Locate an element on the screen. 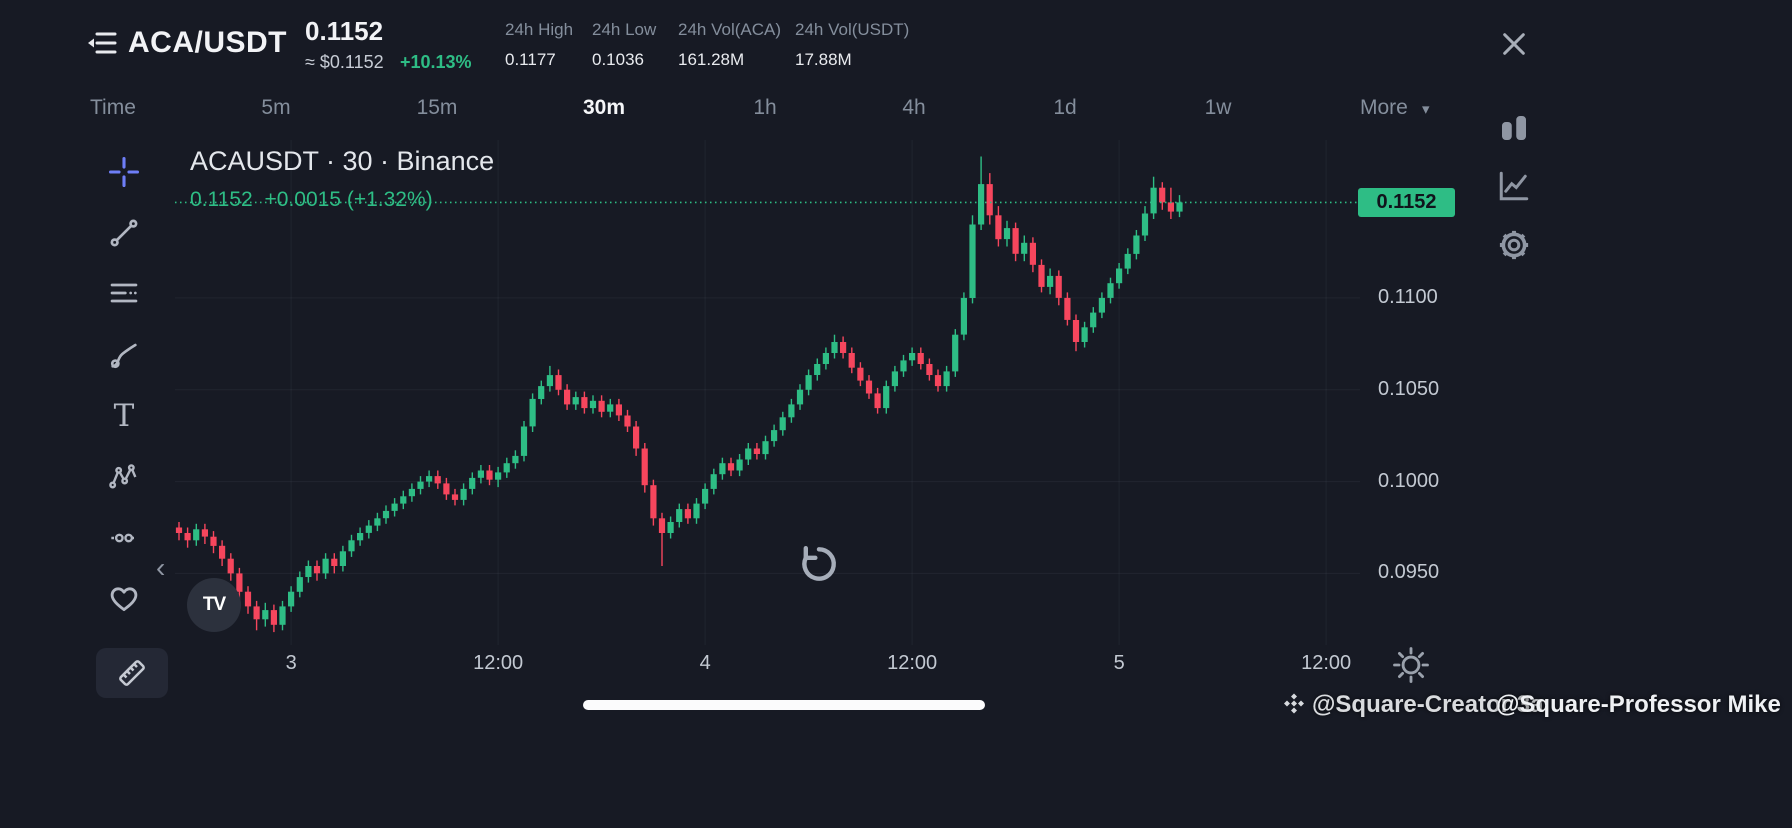  price-usd-equivalent: ≈ $0.1152 is located at coordinates (344, 62).